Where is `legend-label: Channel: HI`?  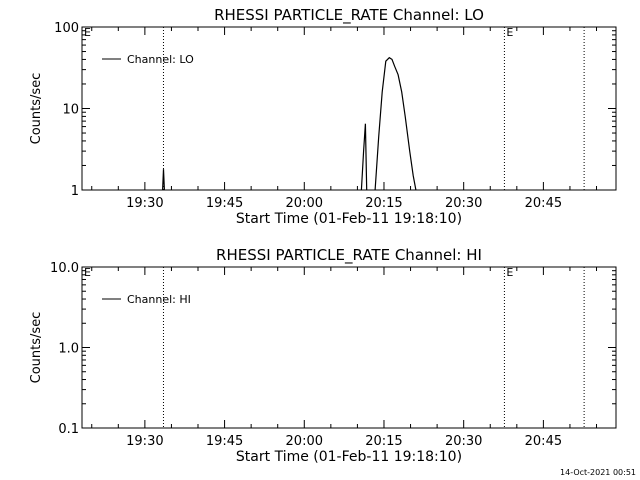 legend-label: Channel: HI is located at coordinates (159, 299).